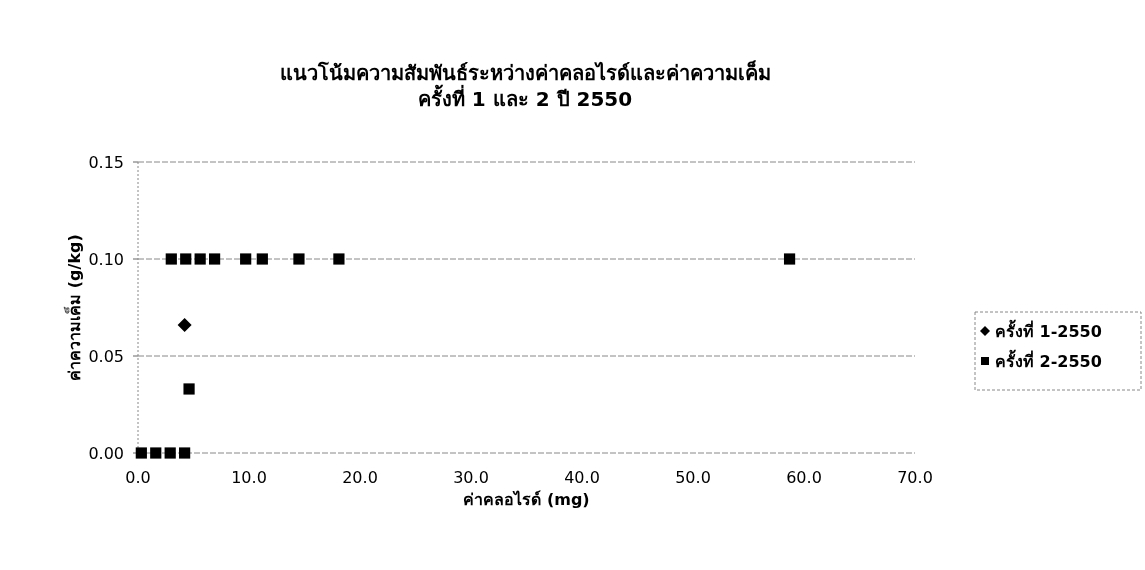 This screenshot has width=1145, height=570. Describe the element at coordinates (360, 477) in the screenshot. I see `x-tick-label: 20.0` at that location.